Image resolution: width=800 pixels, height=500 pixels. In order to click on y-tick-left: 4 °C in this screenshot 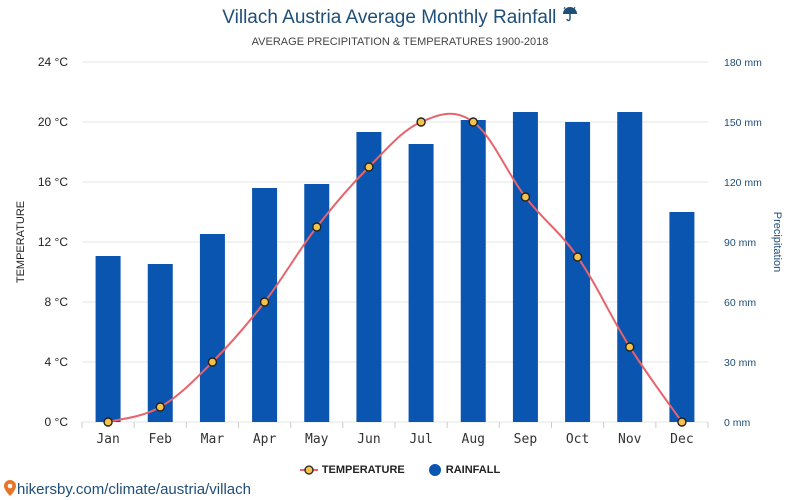, I will do `click(57, 362)`.